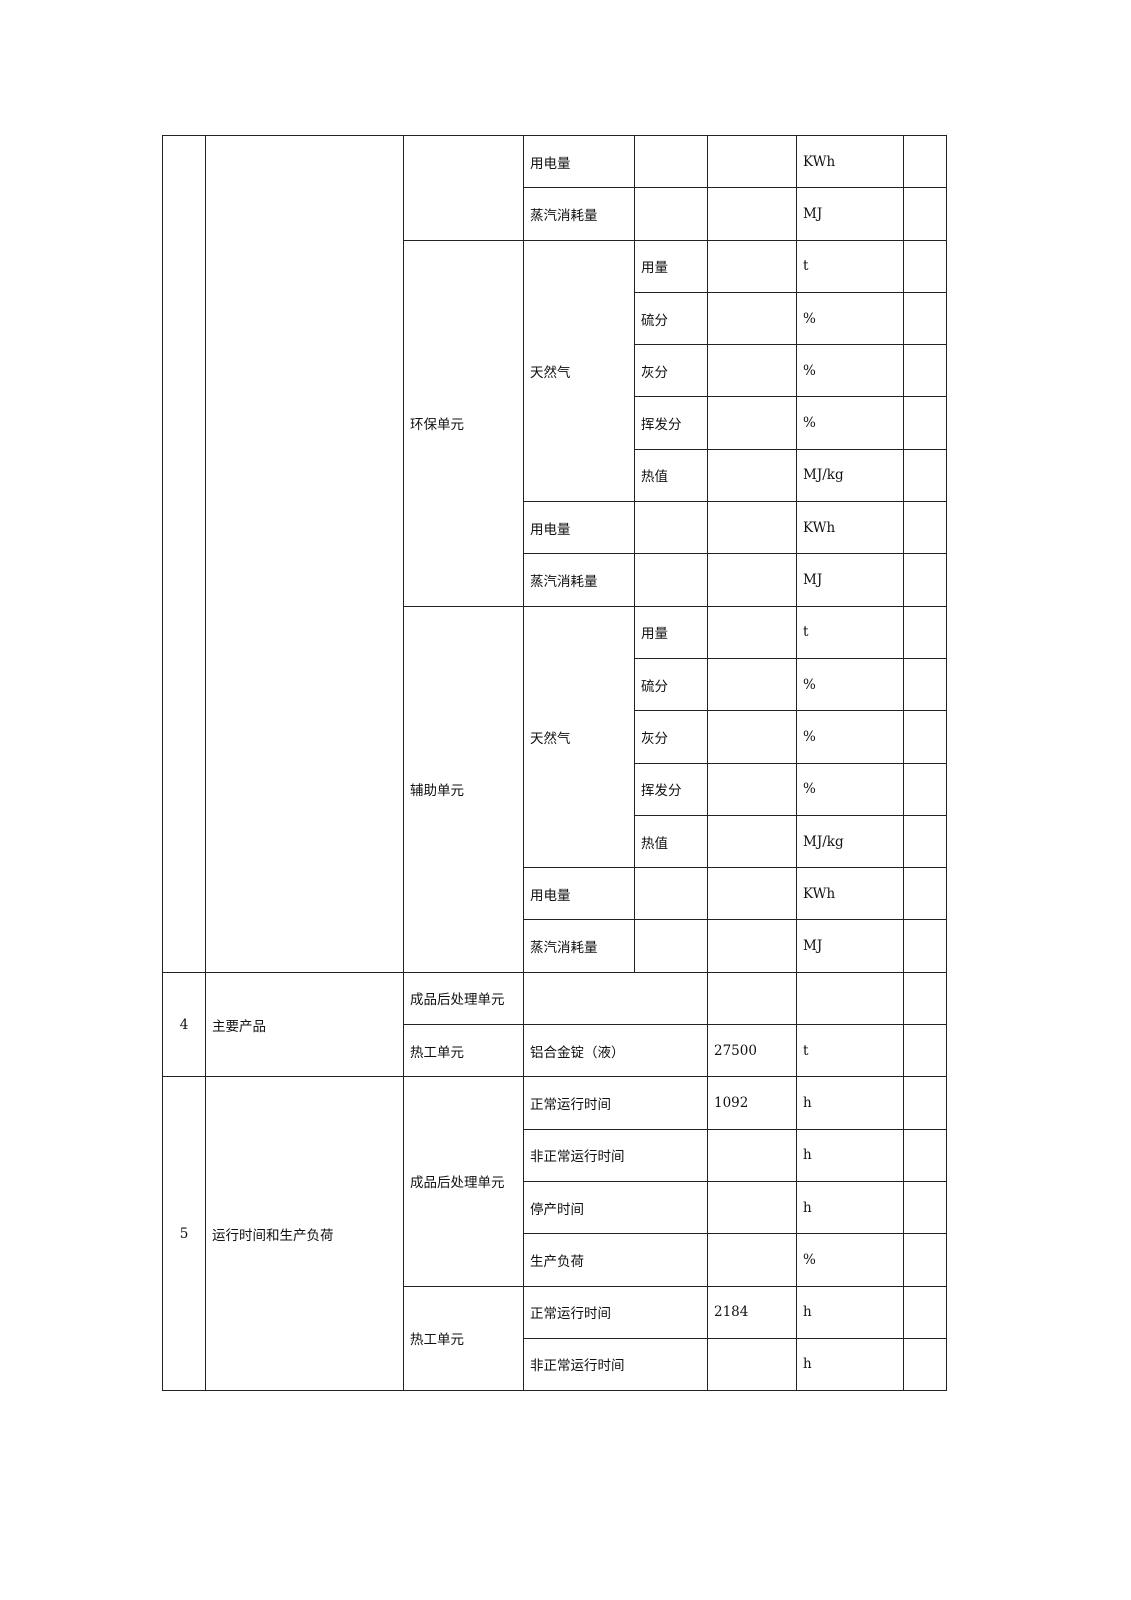 The height and width of the screenshot is (1600, 1131). Describe the element at coordinates (615, 1364) in the screenshot. I see `item-name-cell: 非正常运行时间` at that location.